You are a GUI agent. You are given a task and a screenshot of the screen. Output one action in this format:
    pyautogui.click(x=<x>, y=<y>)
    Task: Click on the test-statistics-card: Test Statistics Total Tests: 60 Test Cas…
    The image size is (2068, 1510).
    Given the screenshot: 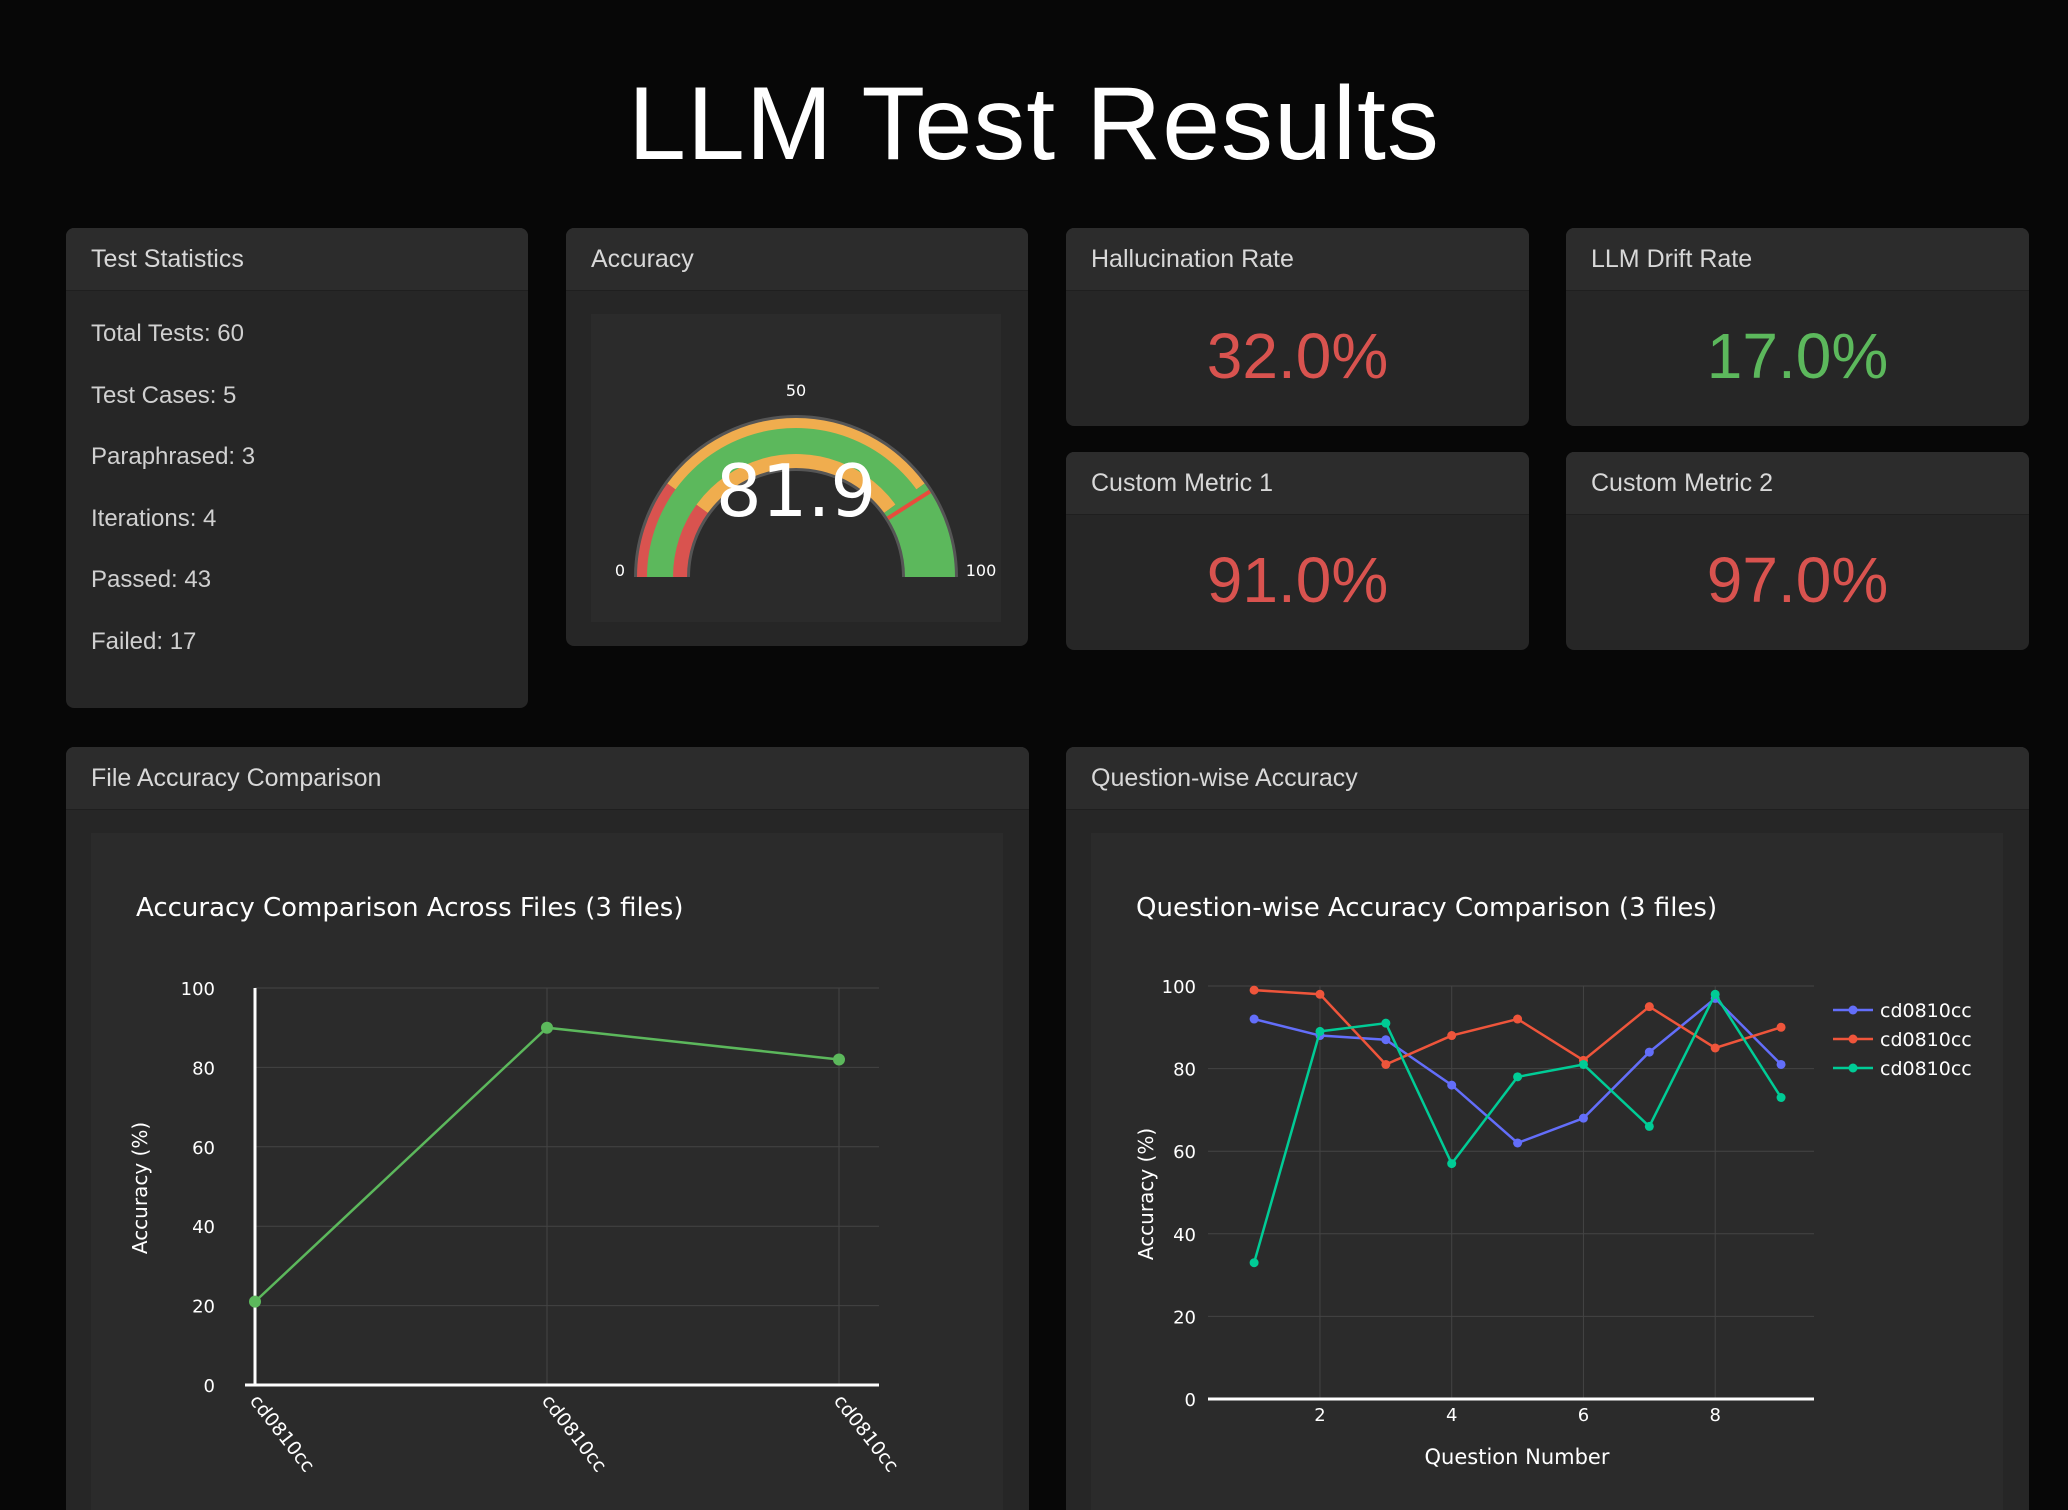 What is the action you would take?
    pyautogui.click(x=297, y=468)
    